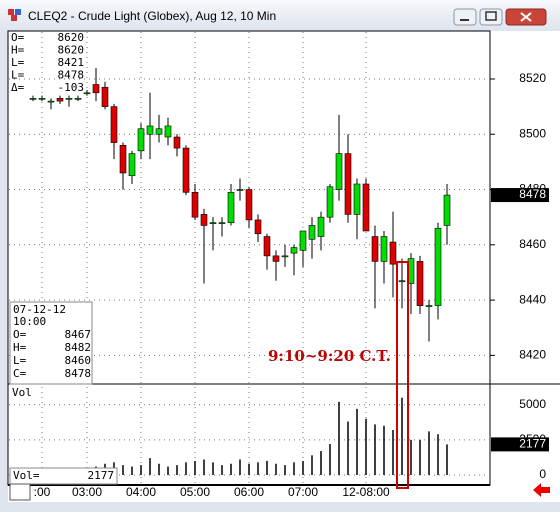  I want to click on bar-box, so click(51, 343).